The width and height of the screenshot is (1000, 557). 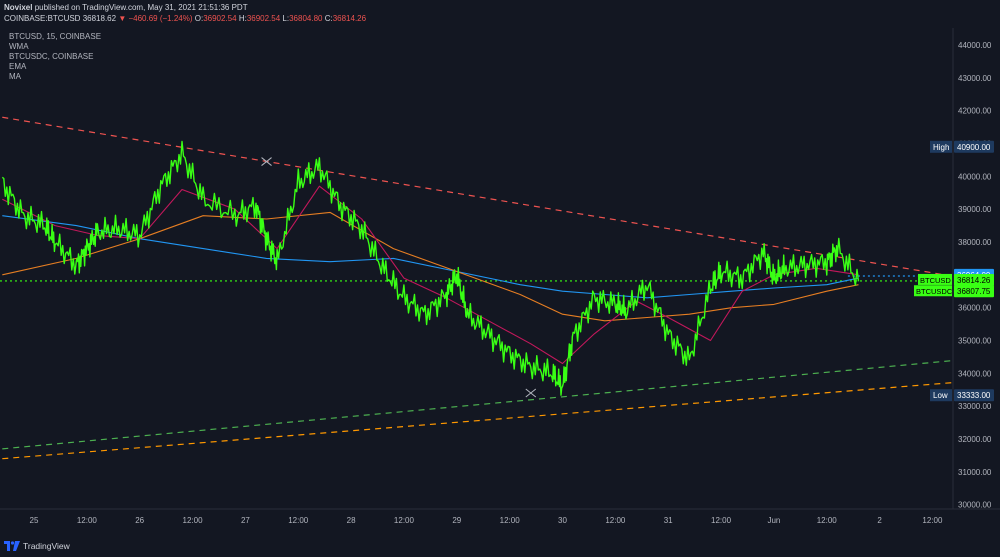 I want to click on btcusdc-value-tag-text: 36807.75, so click(x=974, y=291).